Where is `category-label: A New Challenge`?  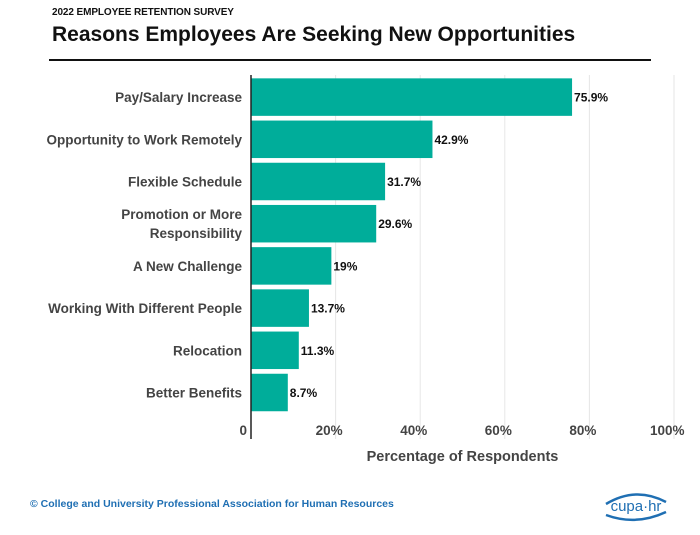 category-label: A New Challenge is located at coordinates (188, 266).